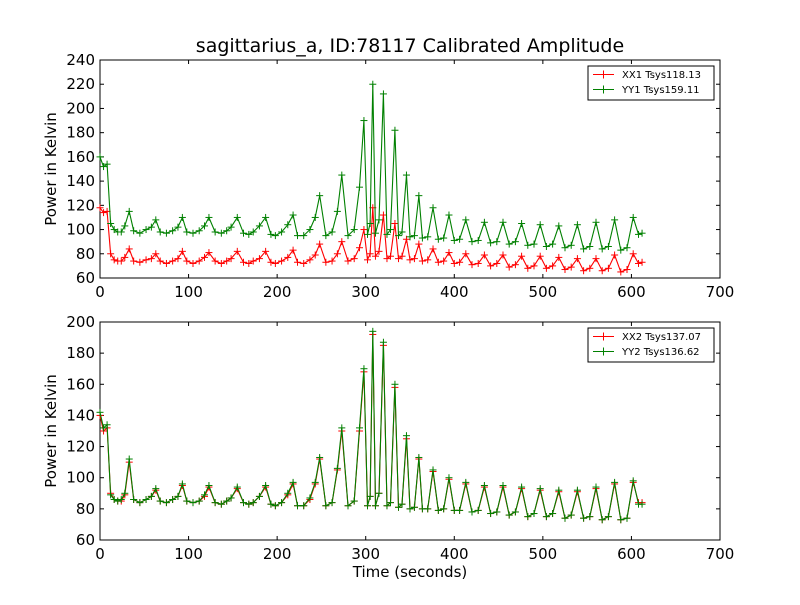 The image size is (800, 605). I want to click on top-y-tick-label: 160, so click(80, 157).